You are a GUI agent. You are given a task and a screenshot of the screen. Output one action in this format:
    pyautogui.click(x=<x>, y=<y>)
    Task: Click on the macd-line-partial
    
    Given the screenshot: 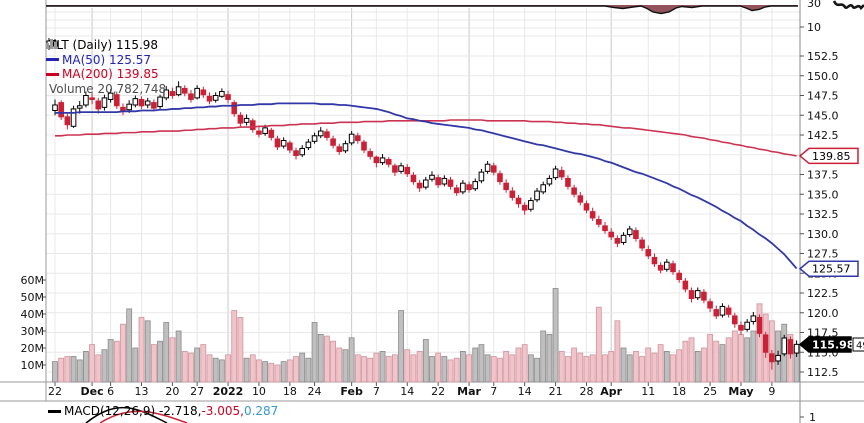 What is the action you would take?
    pyautogui.click(x=126, y=414)
    